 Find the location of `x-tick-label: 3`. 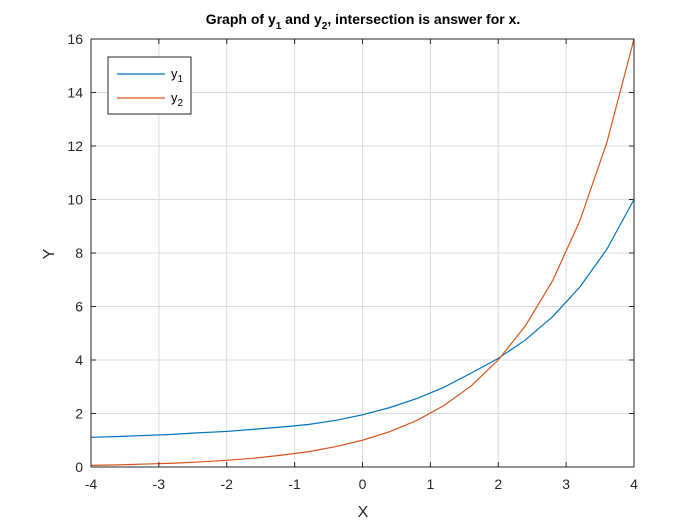

x-tick-label: 3 is located at coordinates (566, 484).